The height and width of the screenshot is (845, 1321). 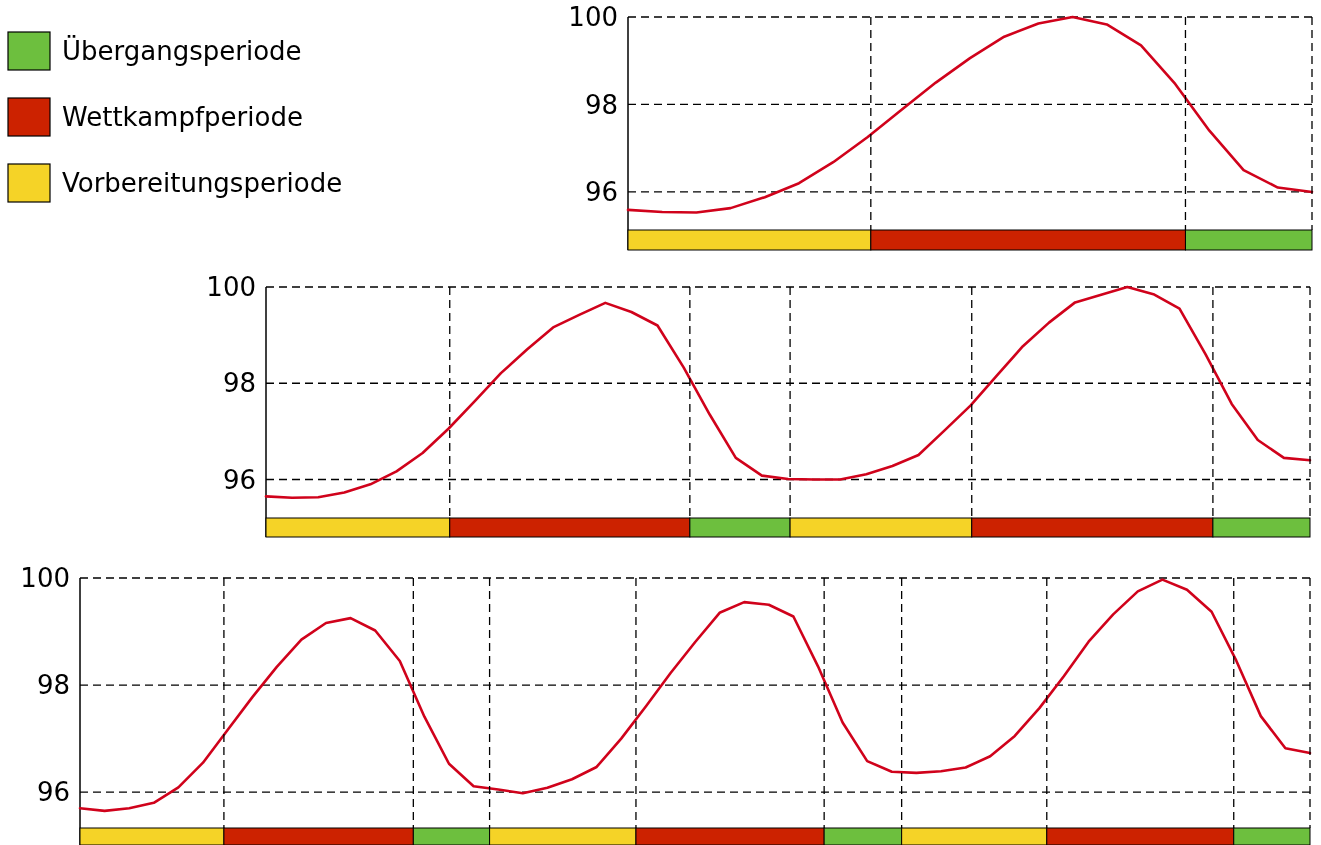 I want to click on legend-label: Wettkampfperiode, so click(x=182, y=117).